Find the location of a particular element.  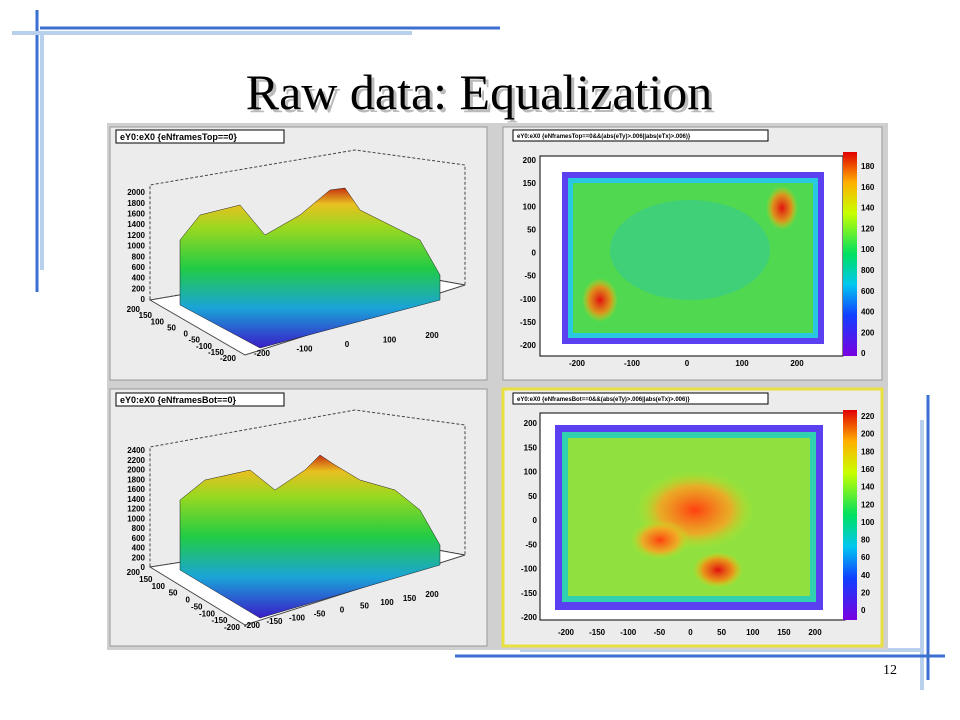

x-tick-label: -150 is located at coordinates (597, 632).